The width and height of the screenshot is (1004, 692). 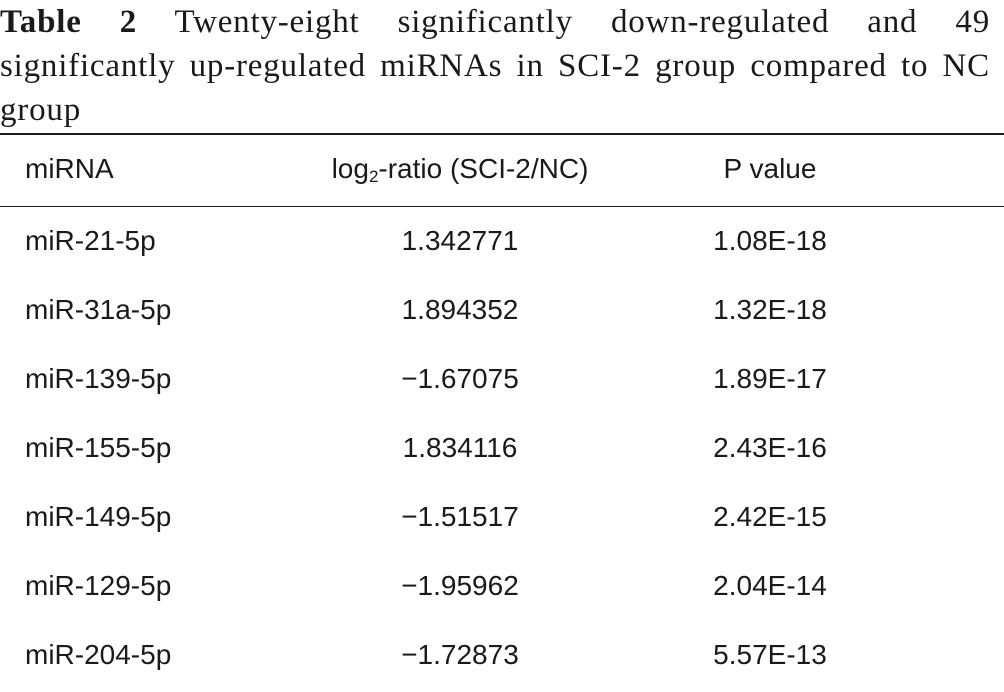 I want to click on cell-log-ratio: 1.342771, so click(x=460, y=240).